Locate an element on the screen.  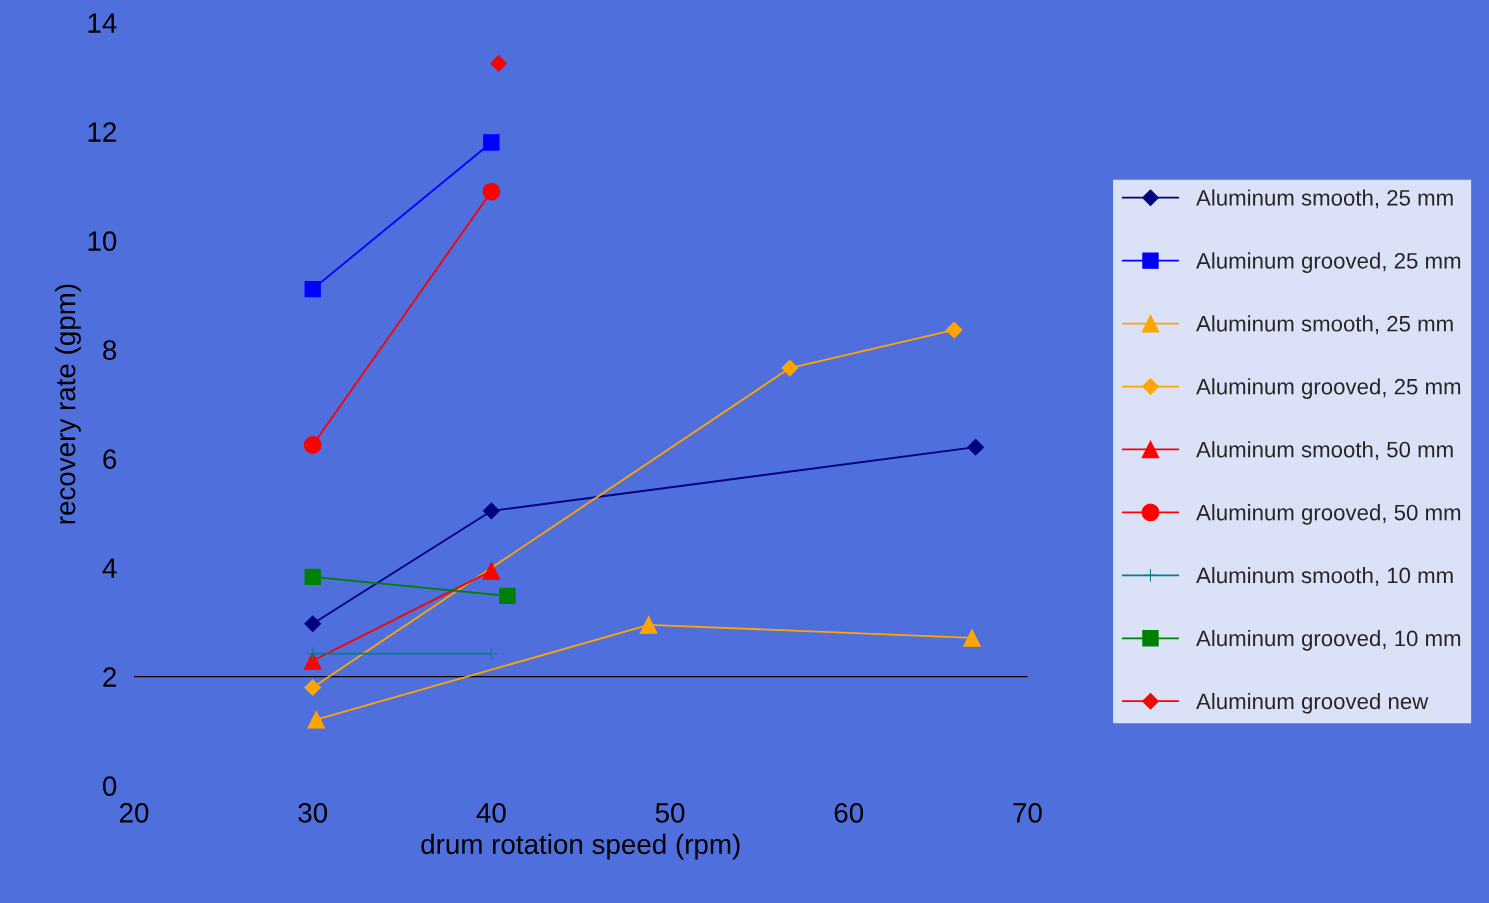
x-tick-label: 30 is located at coordinates (313, 813).